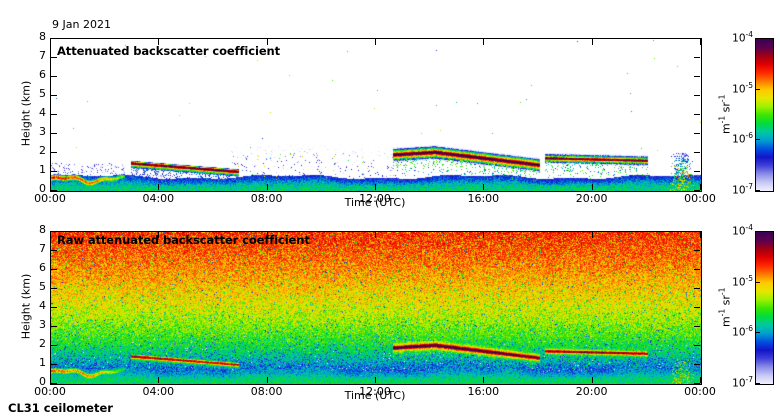 This screenshot has width=780, height=420. I want to click on x-tick-label-top-2: 08:00, so click(266, 198).